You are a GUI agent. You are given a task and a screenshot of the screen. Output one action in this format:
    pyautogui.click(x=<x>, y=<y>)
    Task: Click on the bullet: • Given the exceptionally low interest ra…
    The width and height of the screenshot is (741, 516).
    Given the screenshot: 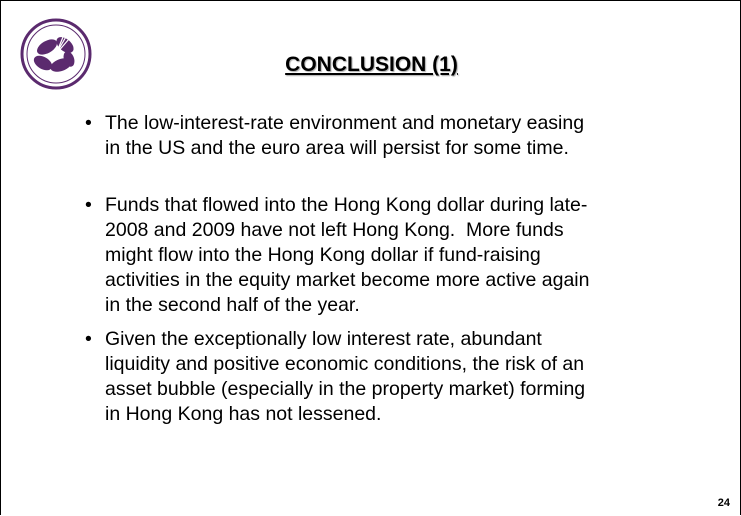 What is the action you would take?
    pyautogui.click(x=335, y=377)
    